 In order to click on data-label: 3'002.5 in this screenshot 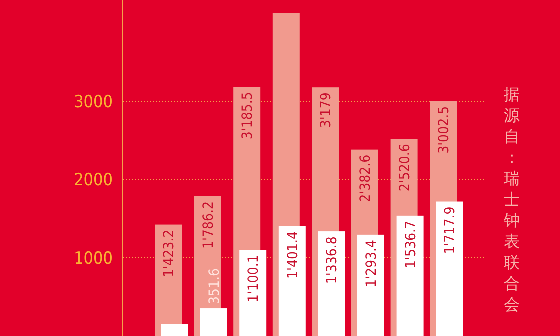, I will do `click(444, 130)`.